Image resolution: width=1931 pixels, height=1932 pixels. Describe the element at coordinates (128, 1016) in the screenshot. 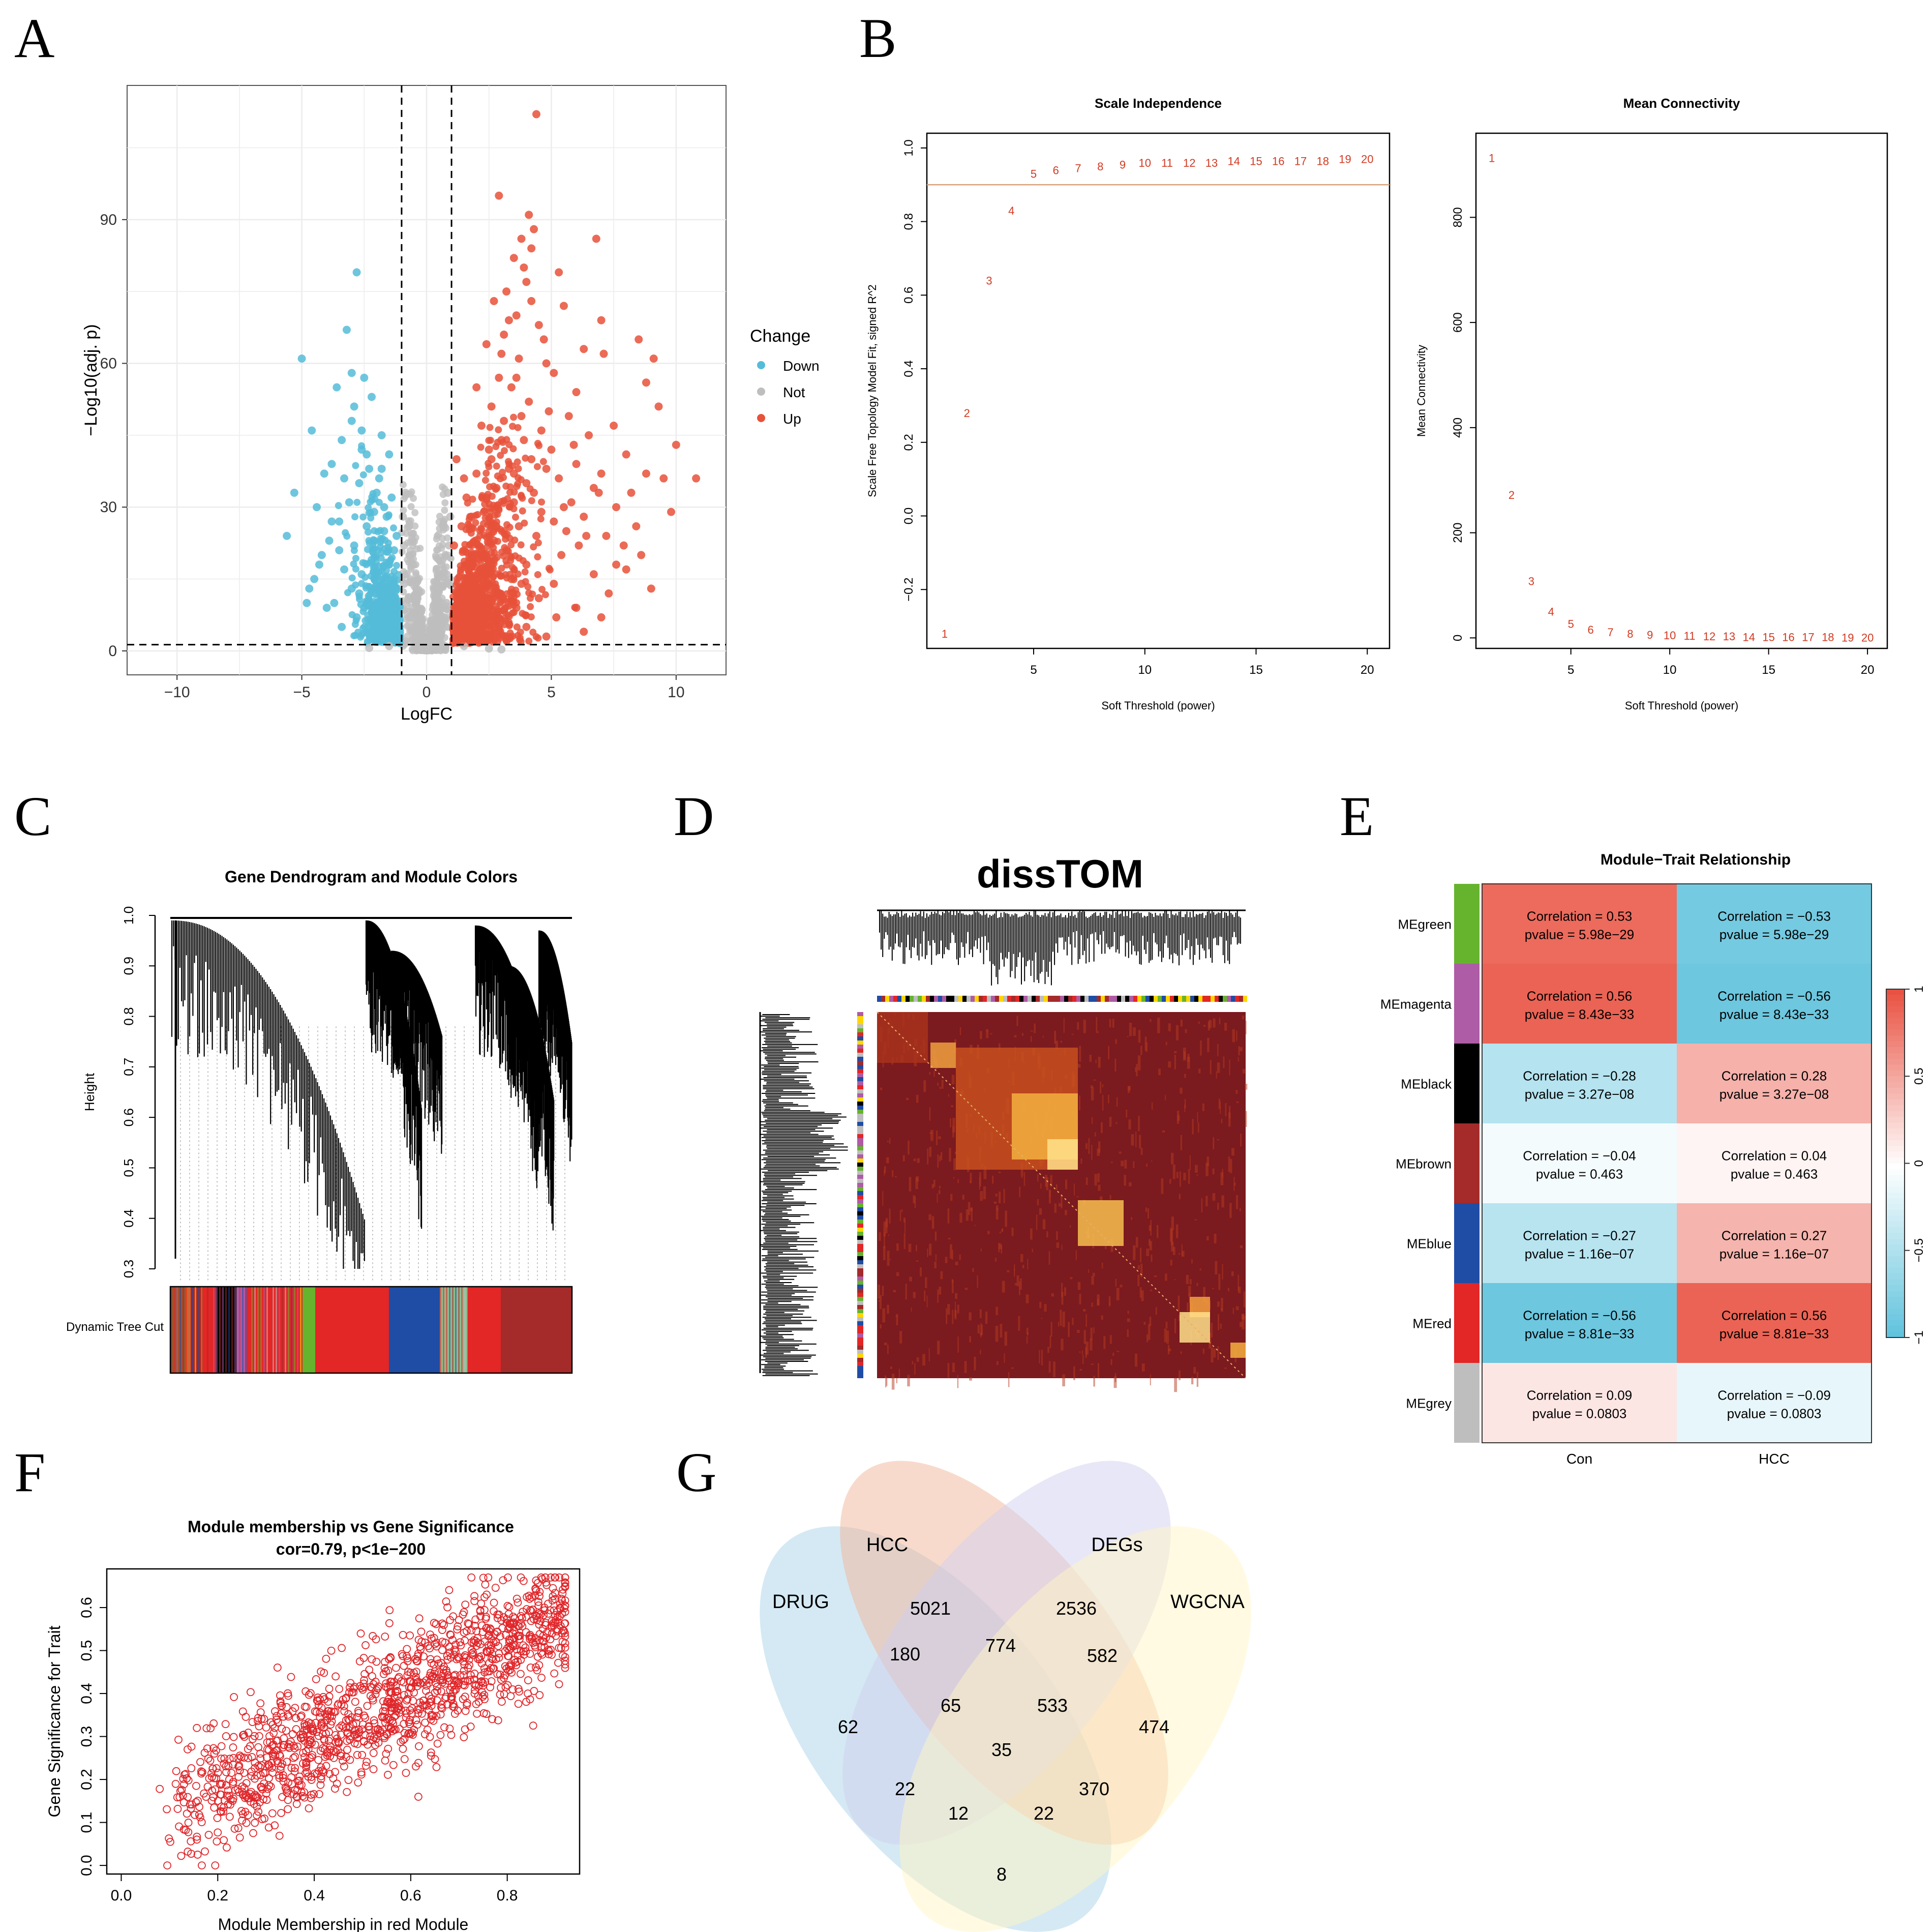

I see `y-tick-label: 0.8` at that location.